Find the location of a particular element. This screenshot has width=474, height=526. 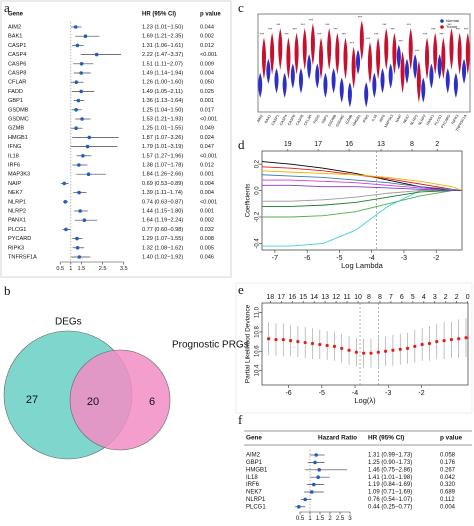

column-header: HR (95% CI) is located at coordinates (159, 15).